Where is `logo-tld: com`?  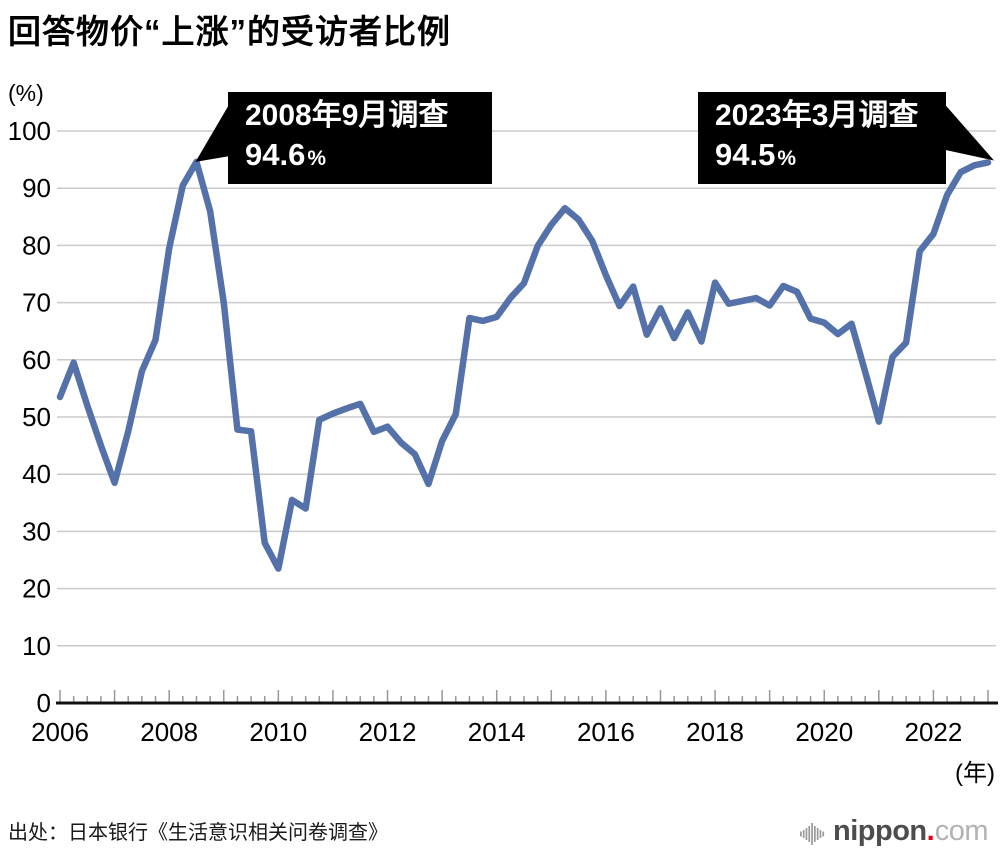
logo-tld: com is located at coordinates (961, 830).